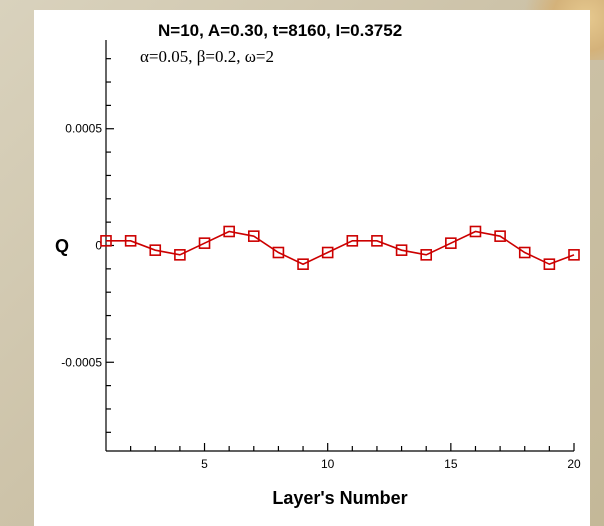 The height and width of the screenshot is (526, 604). Describe the element at coordinates (87, 245) in the screenshot. I see `y-ticks: -0.0005 0 0.0005` at that location.